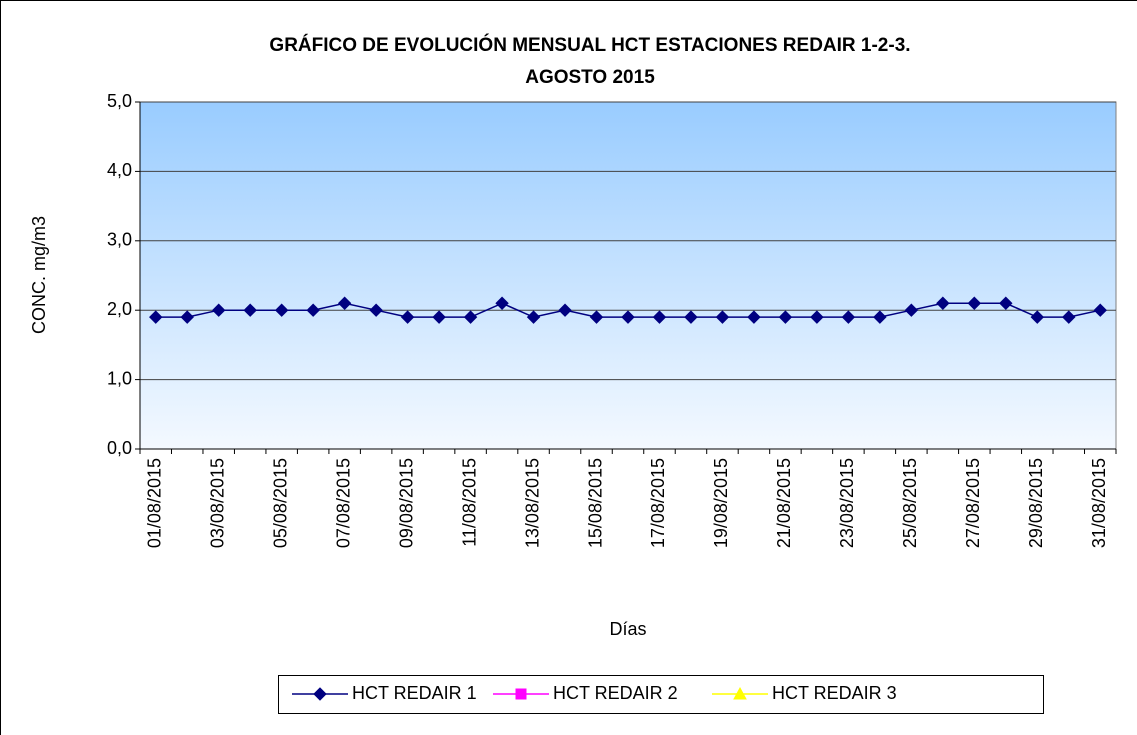  Describe the element at coordinates (280, 503) in the screenshot. I see `x-tick-label: 05/08/2015` at that location.